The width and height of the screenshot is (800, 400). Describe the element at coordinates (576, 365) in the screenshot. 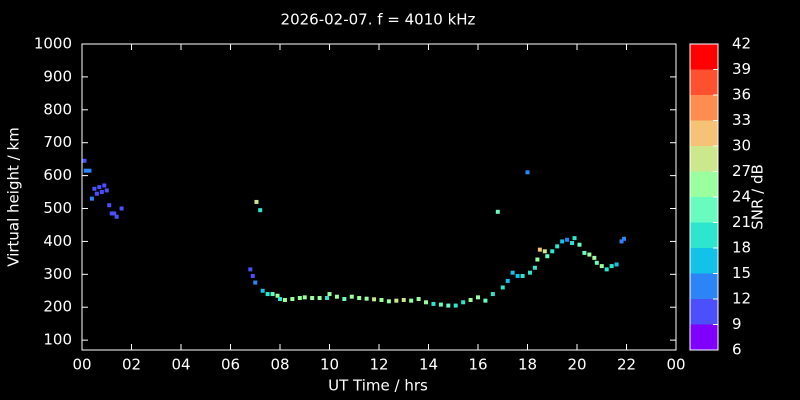

I see `x-tick-label: 20` at that location.